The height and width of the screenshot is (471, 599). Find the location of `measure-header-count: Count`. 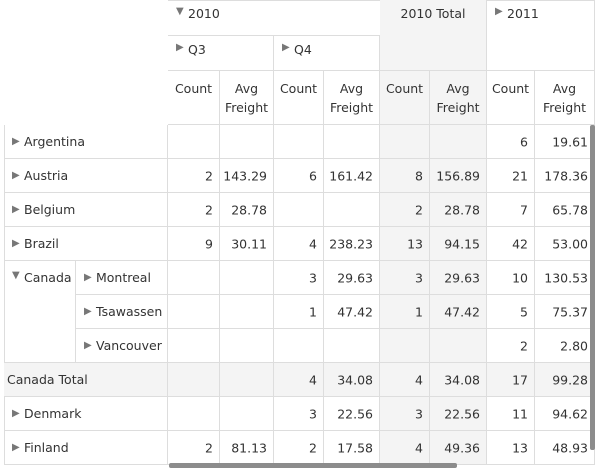

measure-header-count: Count is located at coordinates (194, 98).